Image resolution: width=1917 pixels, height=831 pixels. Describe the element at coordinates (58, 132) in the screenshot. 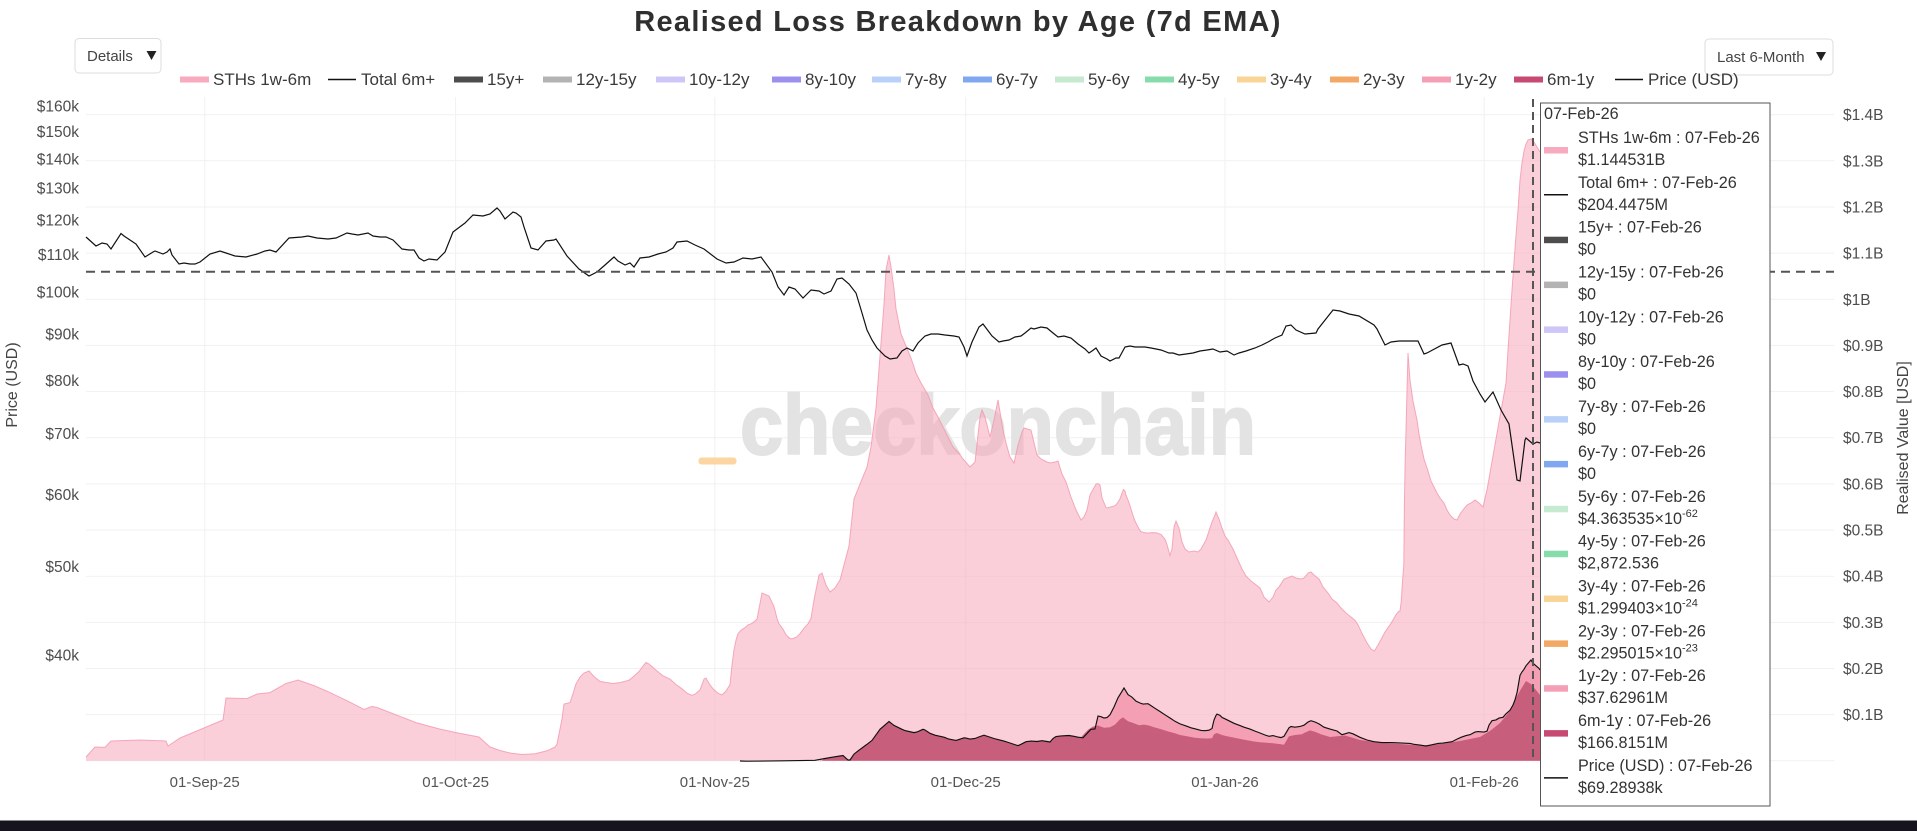

I see `svg-text: $150k` at that location.